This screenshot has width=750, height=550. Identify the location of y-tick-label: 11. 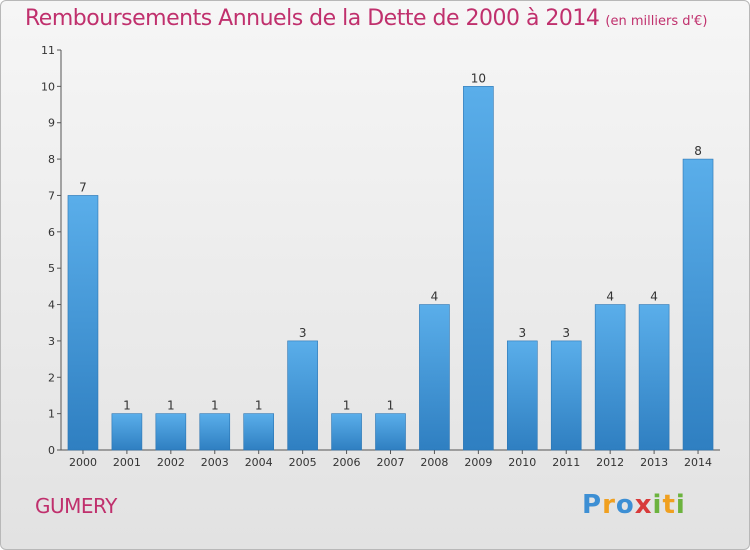
(48, 50).